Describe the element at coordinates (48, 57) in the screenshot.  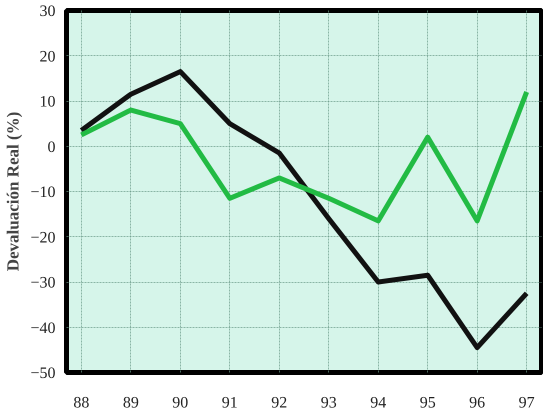
I see `y-tick-label: 20` at that location.